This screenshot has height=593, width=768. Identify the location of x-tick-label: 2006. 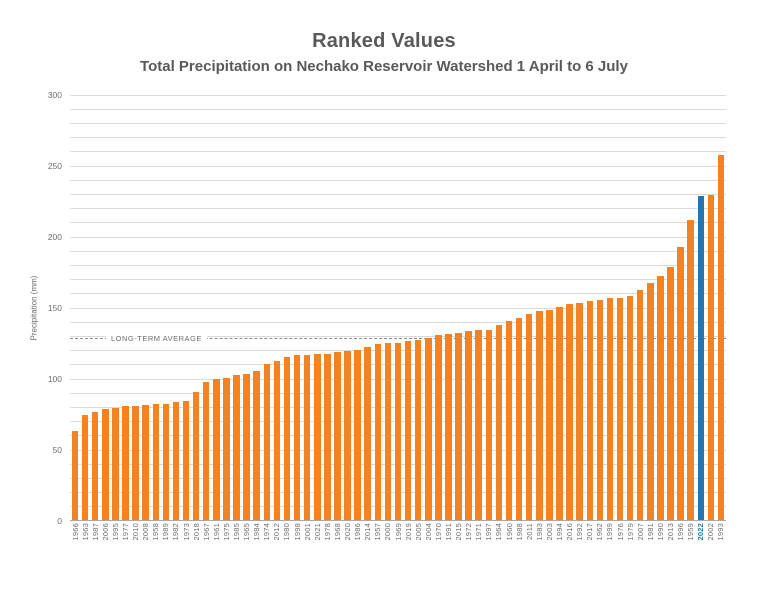
(105, 532).